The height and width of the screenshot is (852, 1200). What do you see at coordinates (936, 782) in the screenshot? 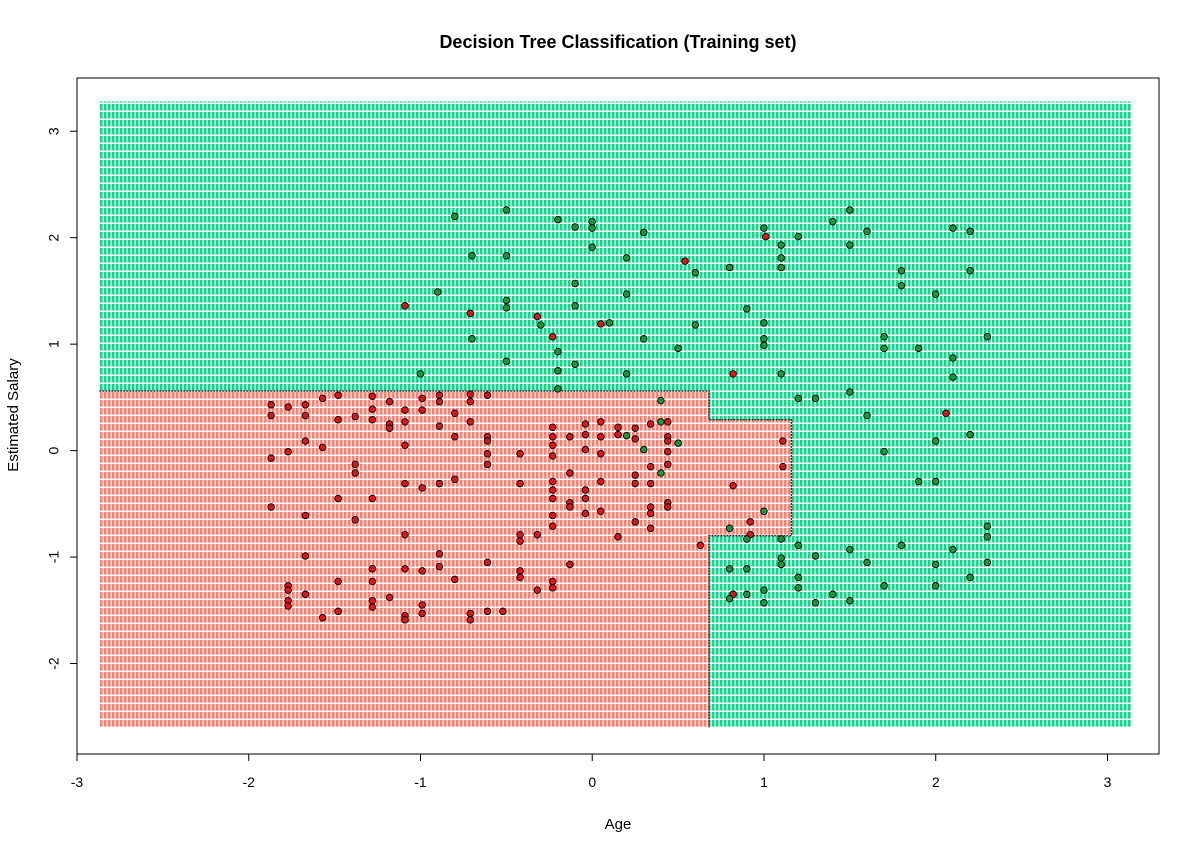
I see `x-tick-label: 2` at bounding box center [936, 782].